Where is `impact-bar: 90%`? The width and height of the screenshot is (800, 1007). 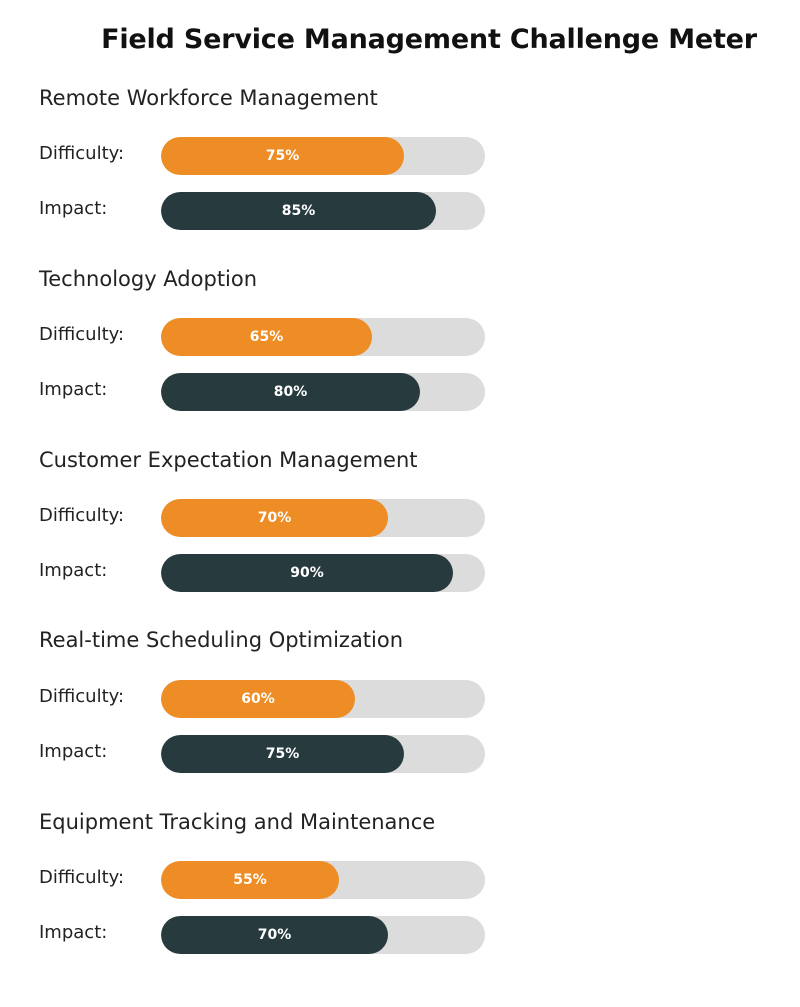 impact-bar: 90% is located at coordinates (307, 573).